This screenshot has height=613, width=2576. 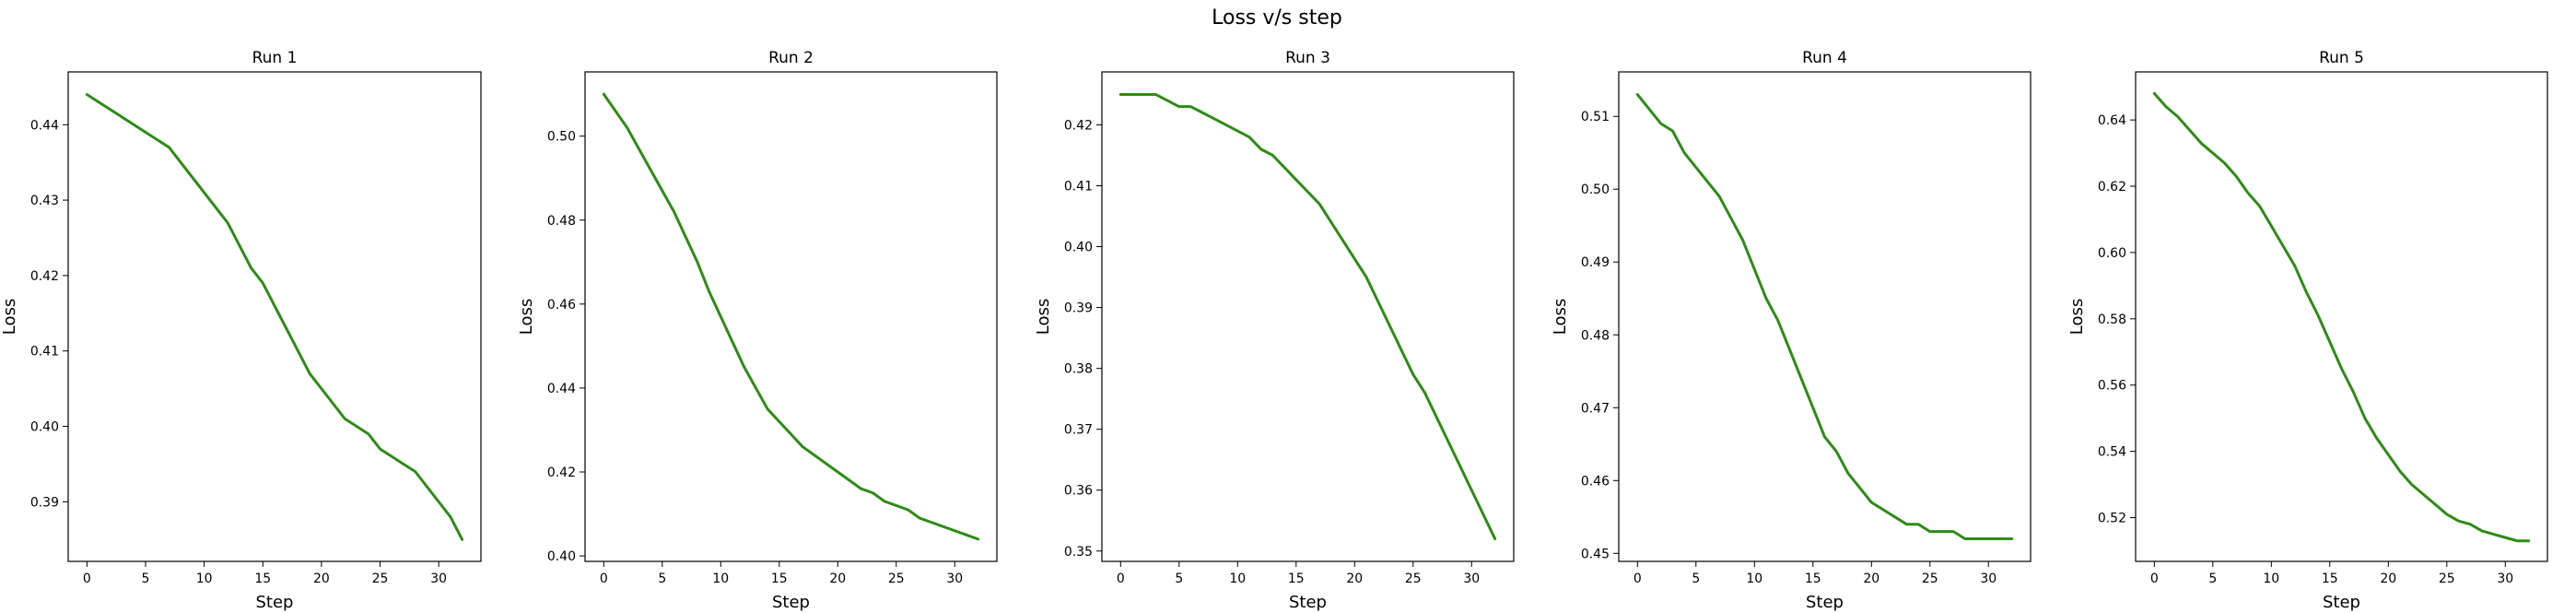 I want to click on run3-ytick-label: 0.41, so click(x=1078, y=187).